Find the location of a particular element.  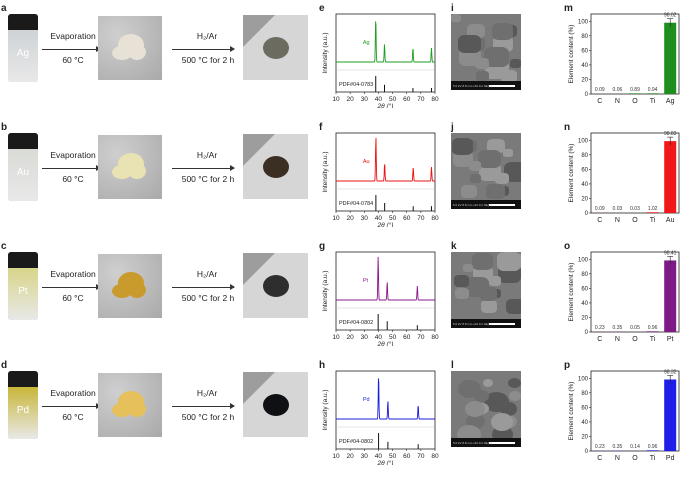

panel-letter: f is located at coordinates (321, 127).